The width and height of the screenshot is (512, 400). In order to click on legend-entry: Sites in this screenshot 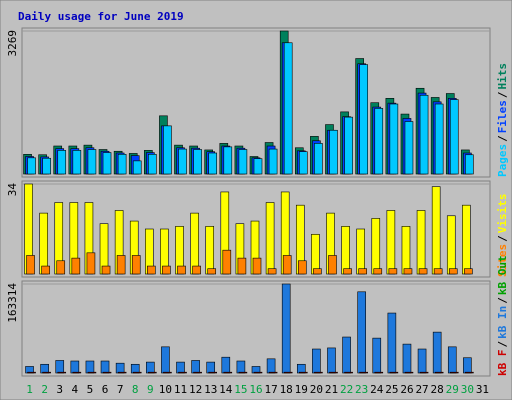, I will do `click(502, 260)`.